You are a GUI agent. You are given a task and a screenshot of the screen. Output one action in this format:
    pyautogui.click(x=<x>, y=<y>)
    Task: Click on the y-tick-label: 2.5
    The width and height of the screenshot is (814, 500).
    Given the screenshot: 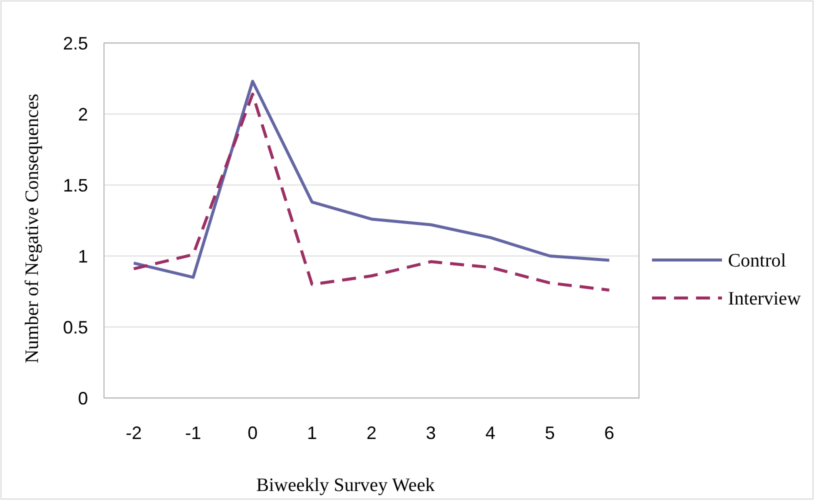 What is the action you would take?
    pyautogui.click(x=75, y=43)
    